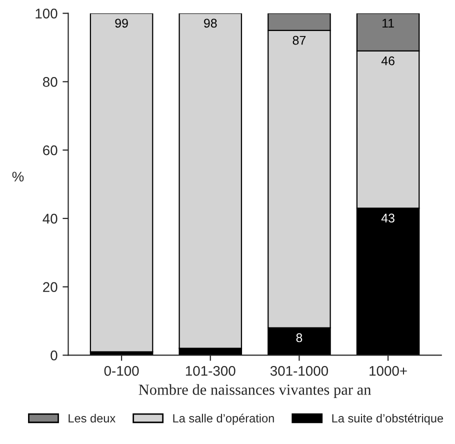 The height and width of the screenshot is (444, 455). Describe the element at coordinates (299, 337) in the screenshot. I see `data-label: 8` at that location.